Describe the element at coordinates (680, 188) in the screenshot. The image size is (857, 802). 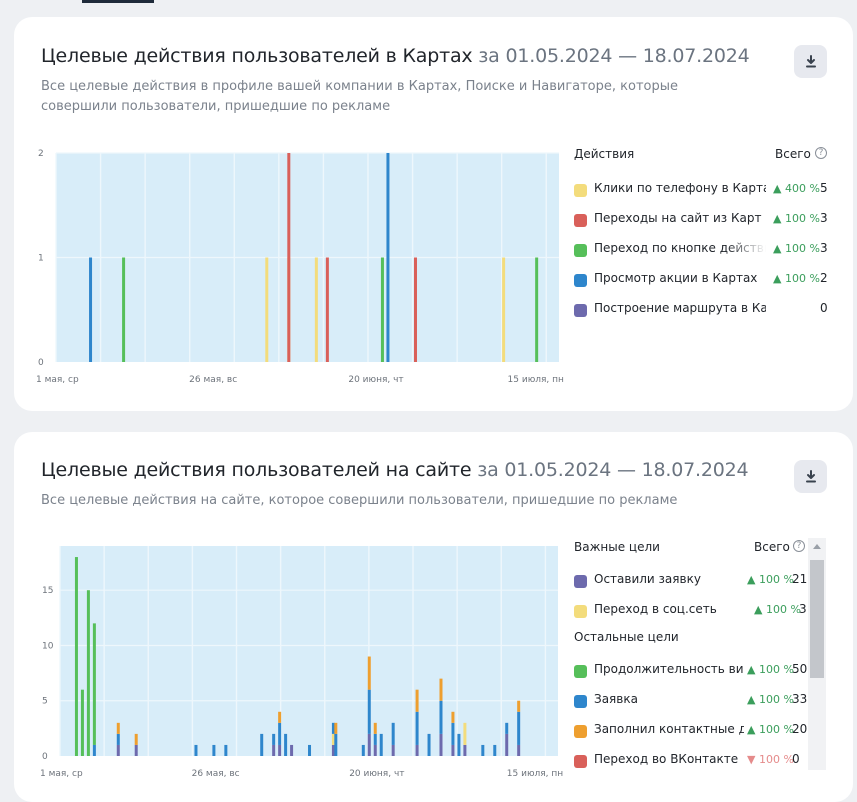
I see `legend-item-label: Клики по телефону в Картах` at that location.